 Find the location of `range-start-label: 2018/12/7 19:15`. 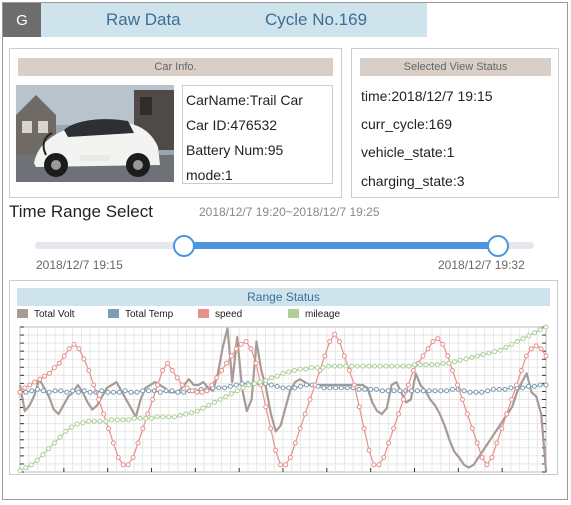

range-start-label: 2018/12/7 19:15 is located at coordinates (79, 265).